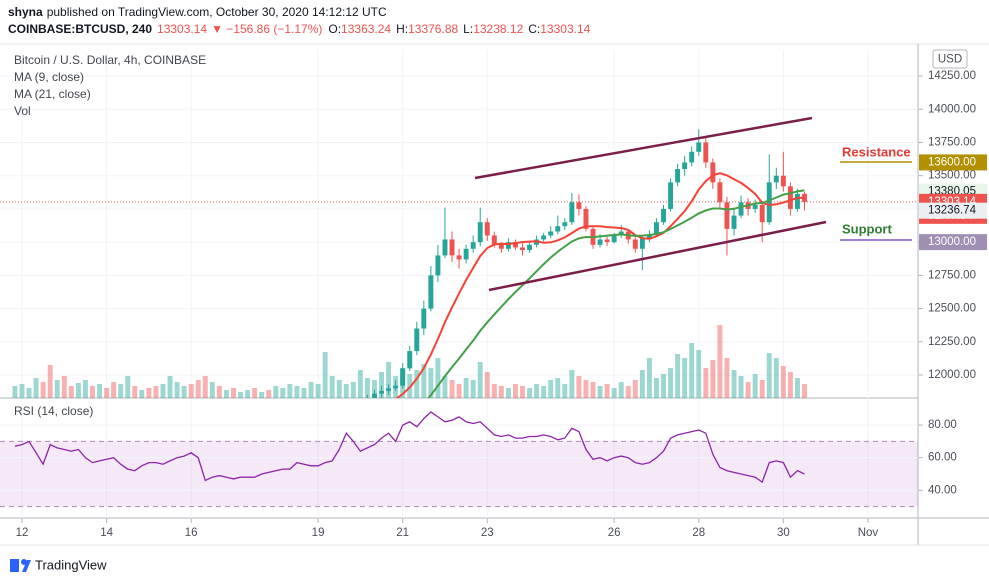 The width and height of the screenshot is (989, 584). What do you see at coordinates (22, 533) in the screenshot?
I see `x-tick-label: 12` at bounding box center [22, 533].